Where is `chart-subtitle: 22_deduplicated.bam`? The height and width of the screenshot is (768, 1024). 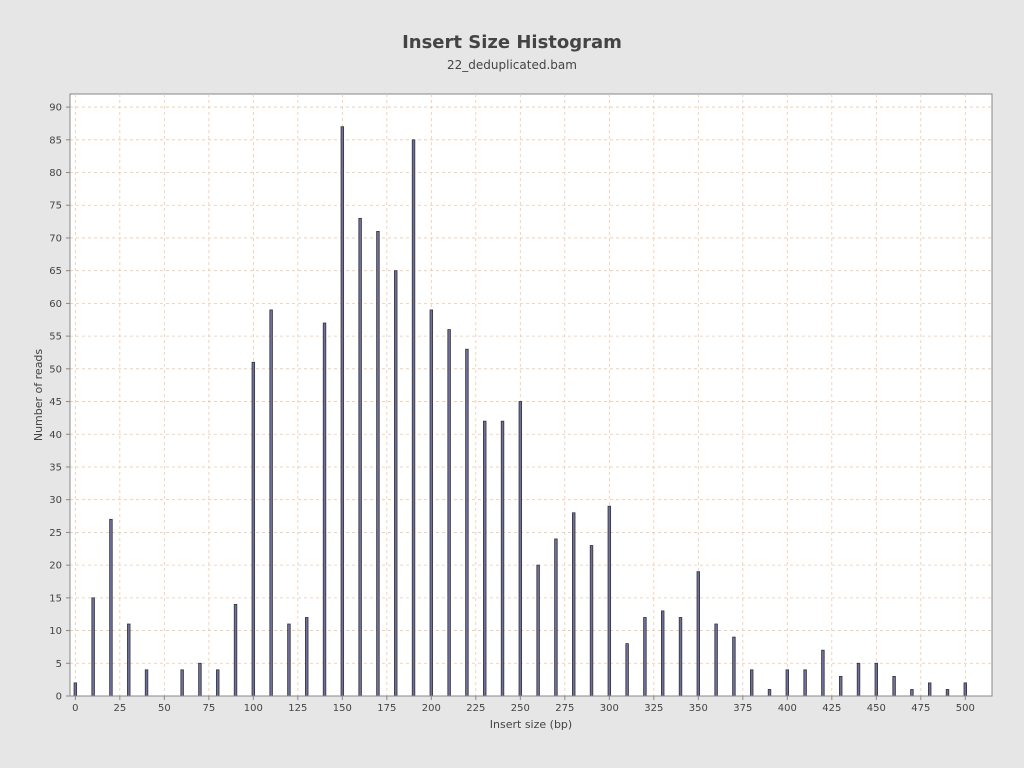
chart-subtitle: 22_deduplicated.bam is located at coordinates (512, 65).